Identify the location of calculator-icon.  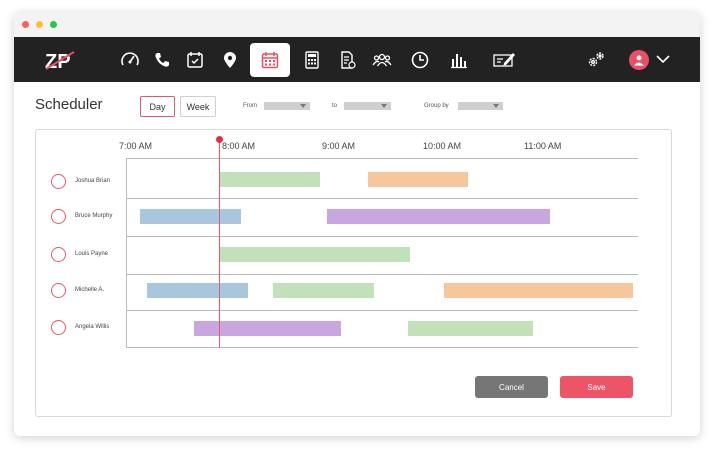
(312, 60).